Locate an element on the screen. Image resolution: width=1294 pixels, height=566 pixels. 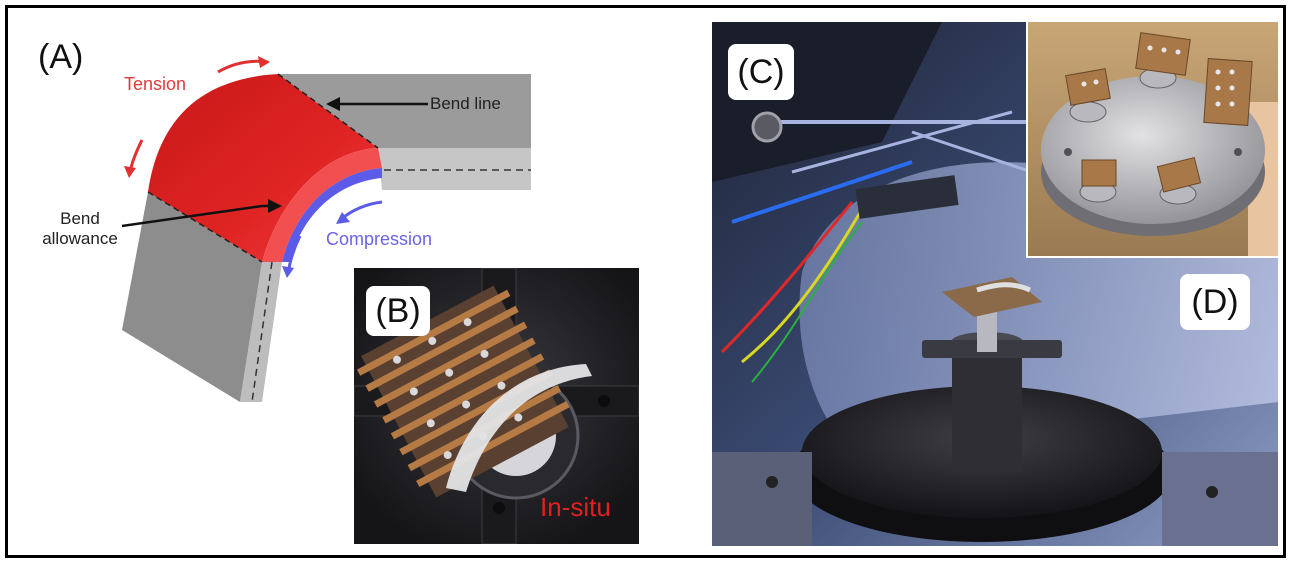
bend-allowance-line1: Bend is located at coordinates (80, 218).